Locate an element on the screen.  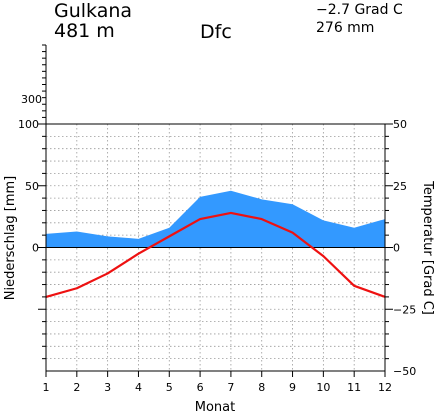
x-tick-label: 11 is located at coordinates (354, 387).